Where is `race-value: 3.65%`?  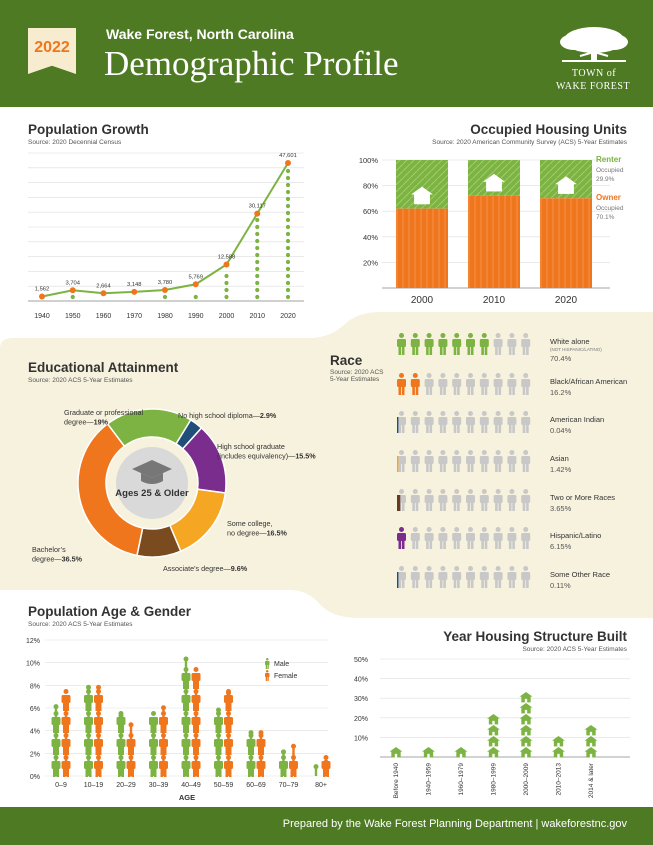
race-value: 3.65% is located at coordinates (561, 508).